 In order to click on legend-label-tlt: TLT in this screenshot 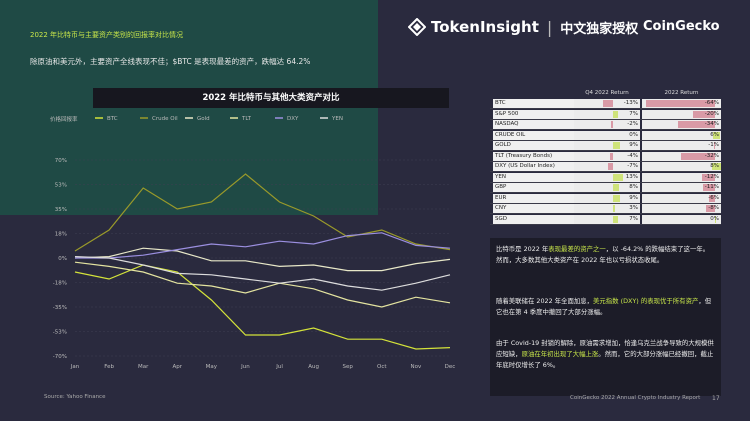, I will do `click(246, 119)`.